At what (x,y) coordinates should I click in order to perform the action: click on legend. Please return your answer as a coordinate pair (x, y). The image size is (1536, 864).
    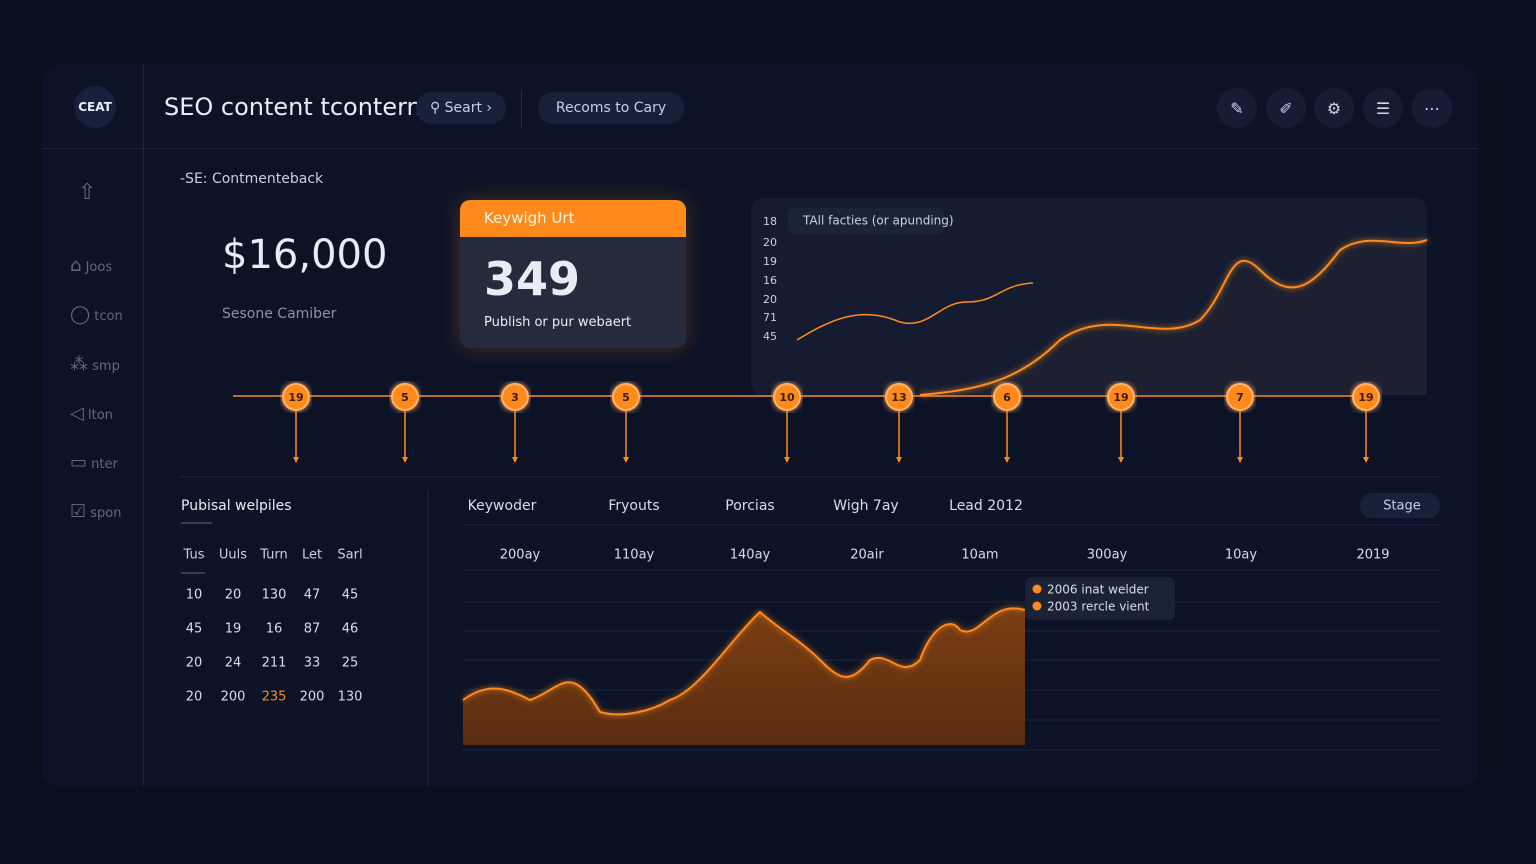
    Looking at the image, I should click on (1100, 598).